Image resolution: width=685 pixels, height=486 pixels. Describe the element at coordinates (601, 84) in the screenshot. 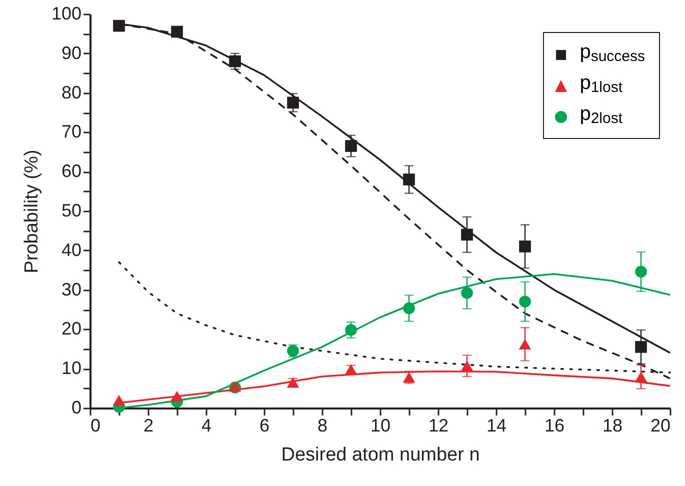

I see `legend-label: p$_{1lost}$` at that location.